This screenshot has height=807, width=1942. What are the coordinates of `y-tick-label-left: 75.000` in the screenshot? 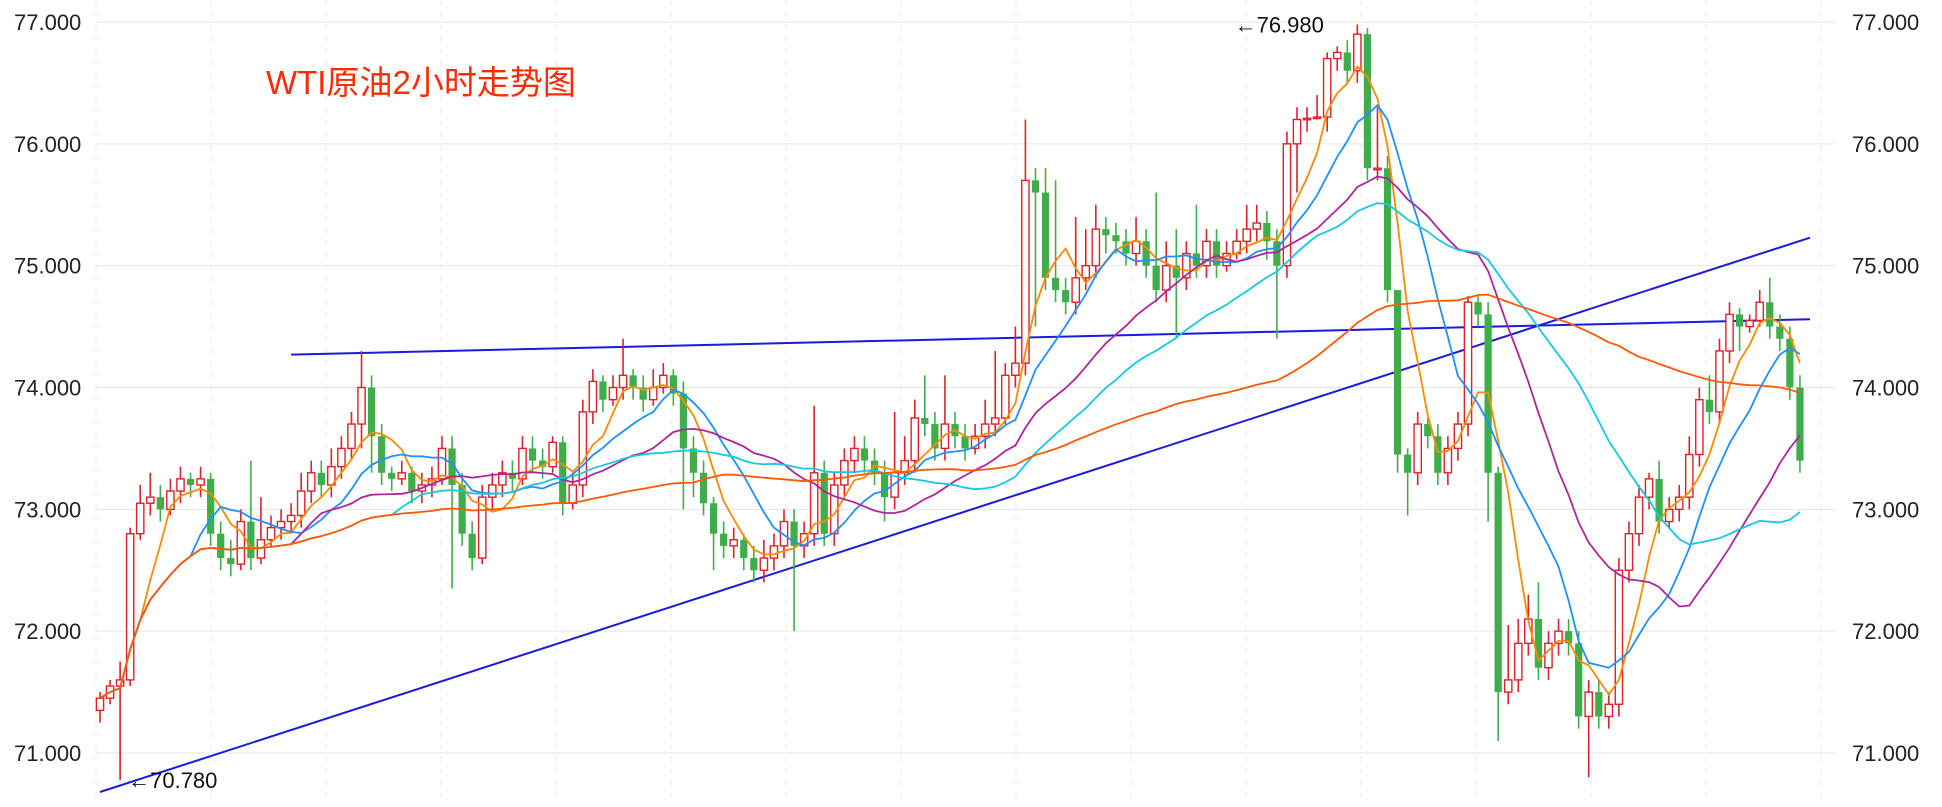 It's located at (47, 266).